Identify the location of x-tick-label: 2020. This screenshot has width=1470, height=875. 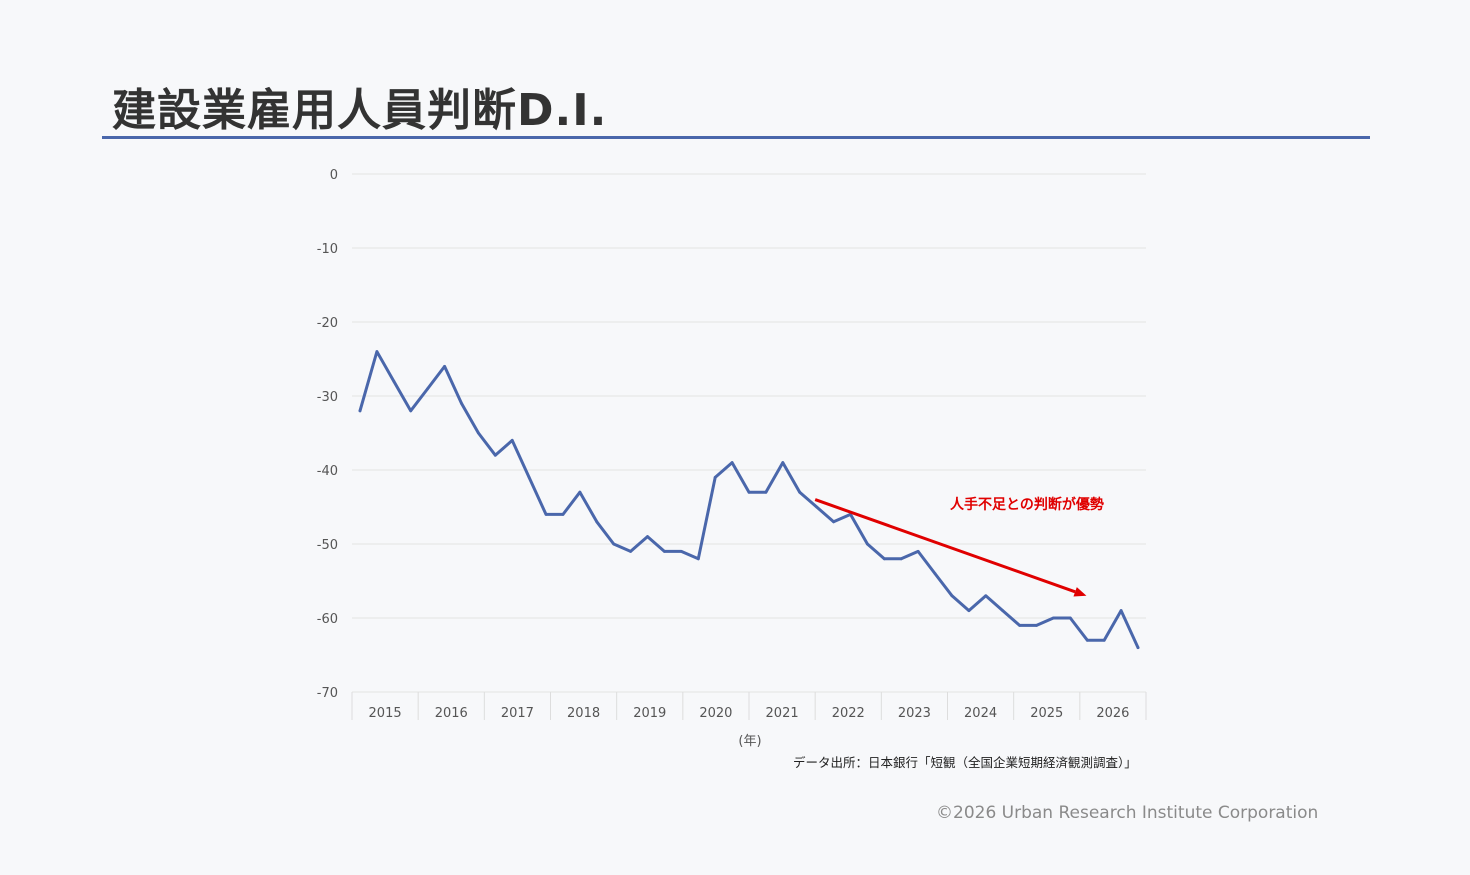
(715, 713).